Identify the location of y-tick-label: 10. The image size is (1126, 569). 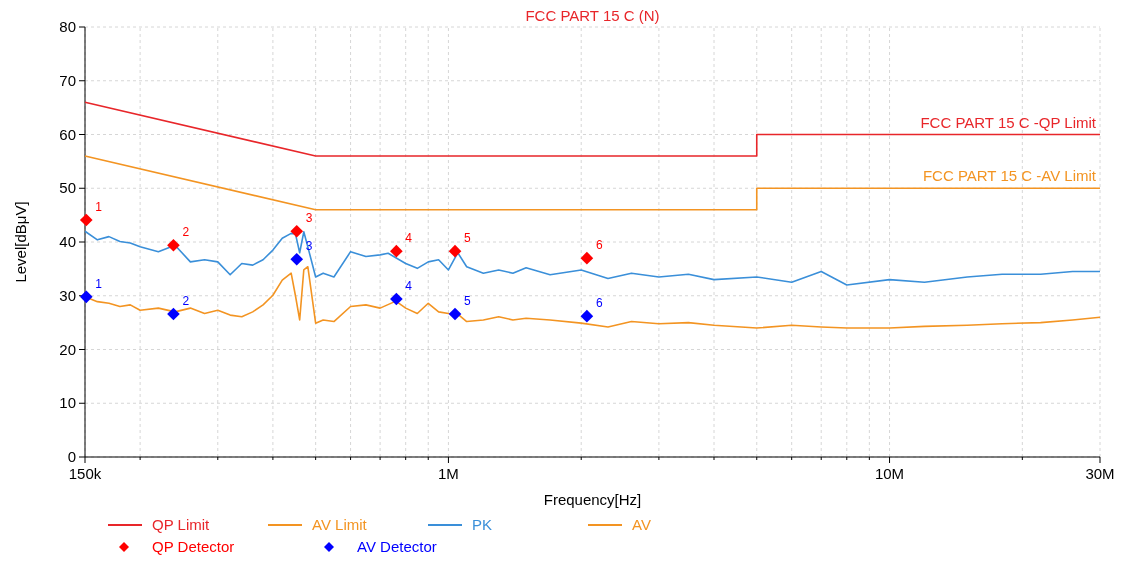
(67, 403).